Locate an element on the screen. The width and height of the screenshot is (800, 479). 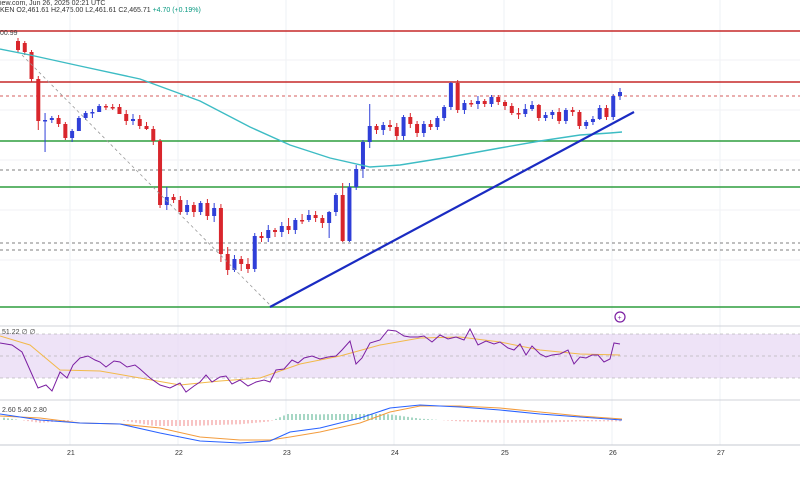
header-ohlc: O2,461.61 H2,475.00 L2,461.61 C2,465.71 is located at coordinates (83, 10).